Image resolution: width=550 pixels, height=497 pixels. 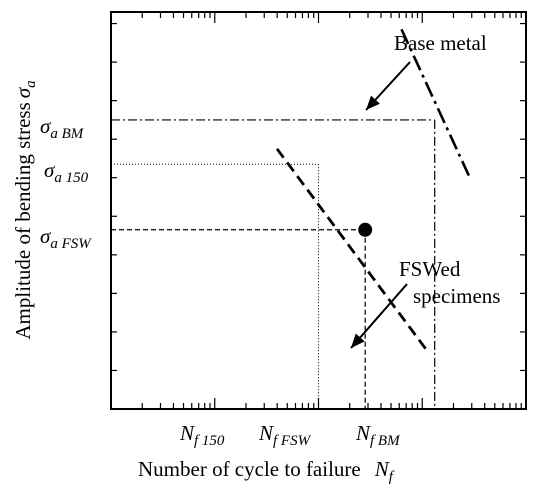 What do you see at coordinates (23, 92) in the screenshot?
I see `y-axis-symbol: σ` at bounding box center [23, 92].